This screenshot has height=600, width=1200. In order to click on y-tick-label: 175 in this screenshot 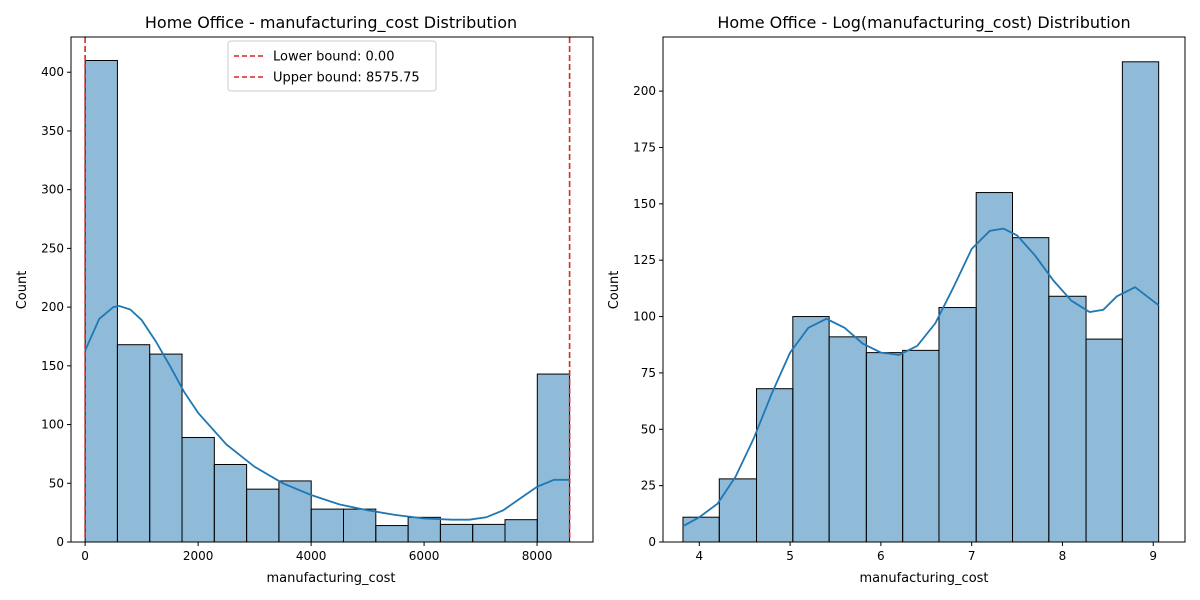, I will do `click(644, 147)`.